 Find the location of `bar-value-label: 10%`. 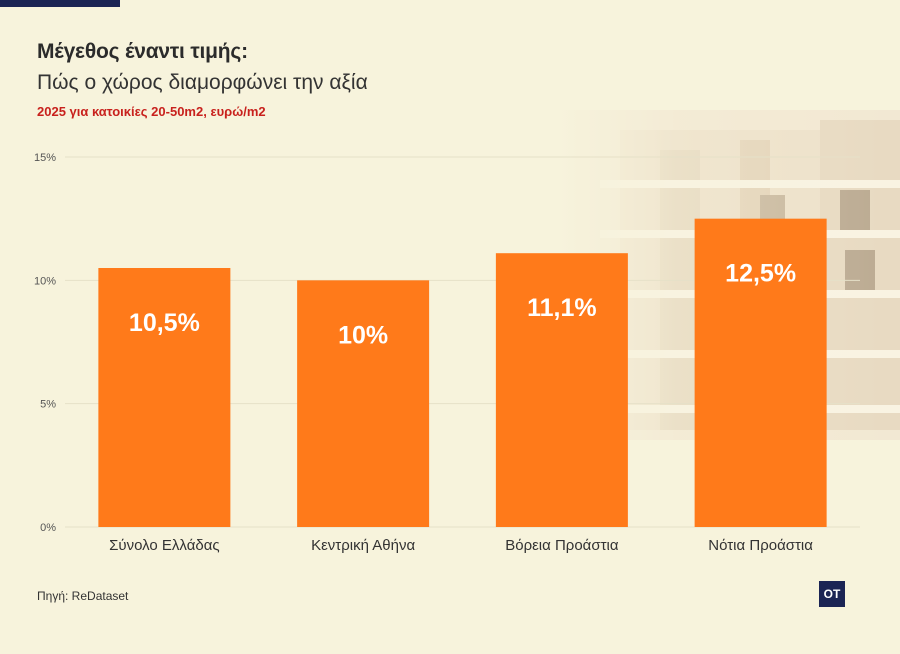

bar-value-label: 10% is located at coordinates (363, 335).